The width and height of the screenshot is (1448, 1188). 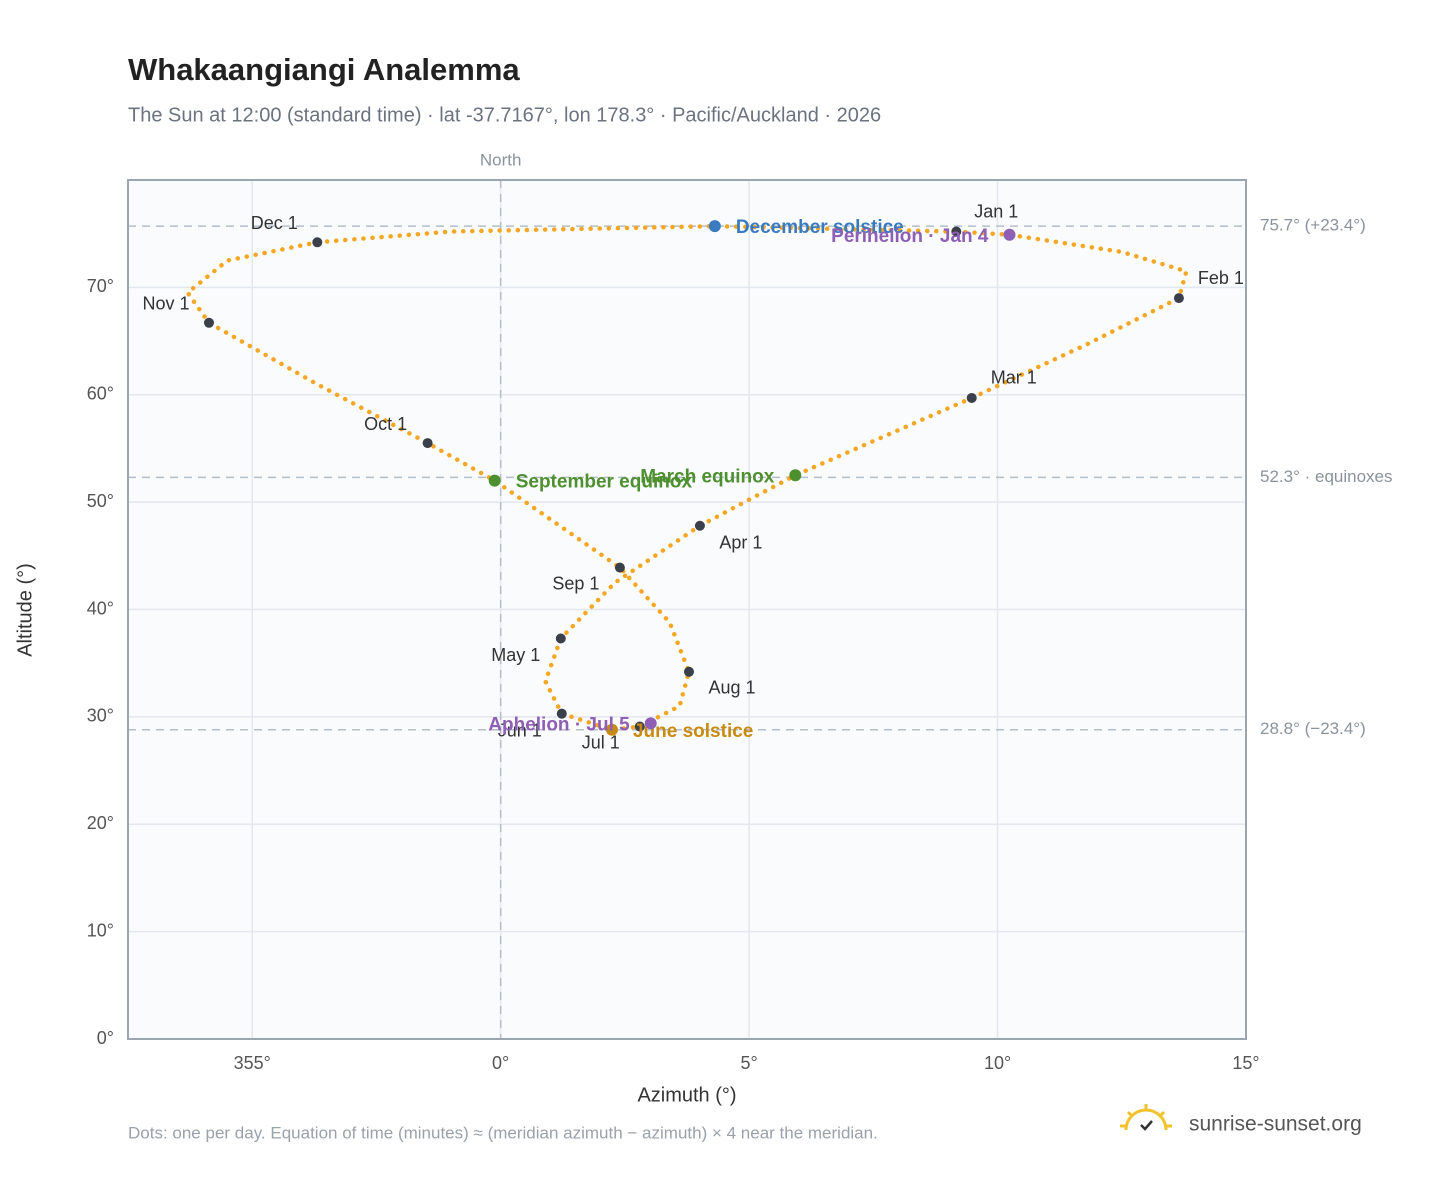 What do you see at coordinates (105, 1038) in the screenshot?
I see `y-tick-label: 0°` at bounding box center [105, 1038].